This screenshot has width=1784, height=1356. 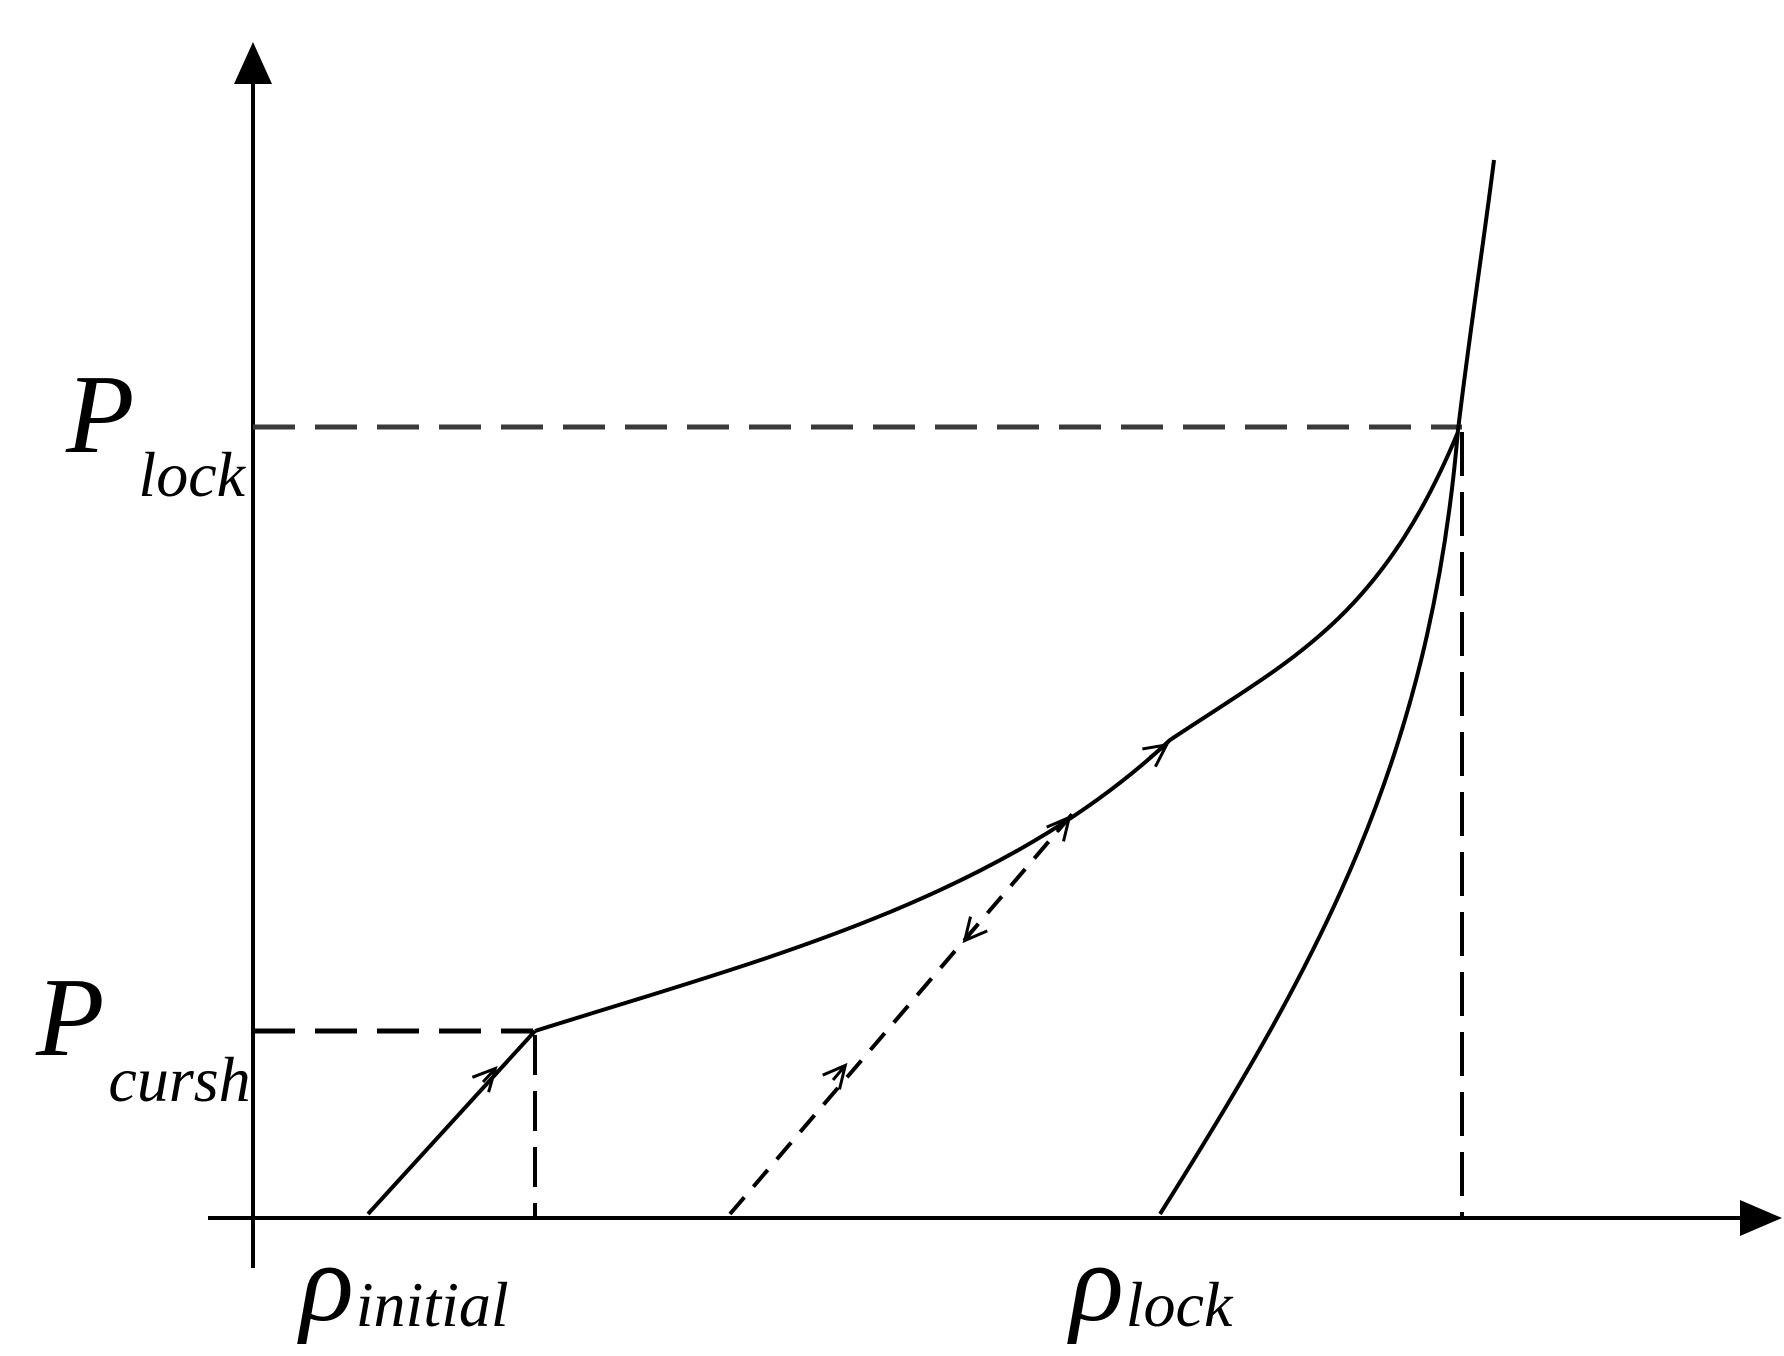 What do you see at coordinates (1150, 1283) in the screenshot?
I see `rho-lock-label: ρlock` at bounding box center [1150, 1283].